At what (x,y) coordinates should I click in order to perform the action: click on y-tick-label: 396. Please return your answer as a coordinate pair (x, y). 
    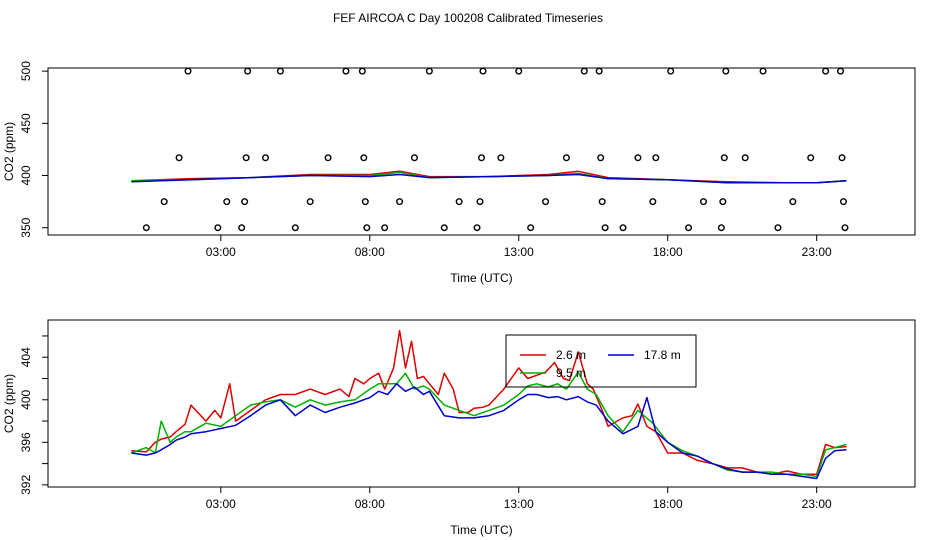
    Looking at the image, I should click on (26, 442).